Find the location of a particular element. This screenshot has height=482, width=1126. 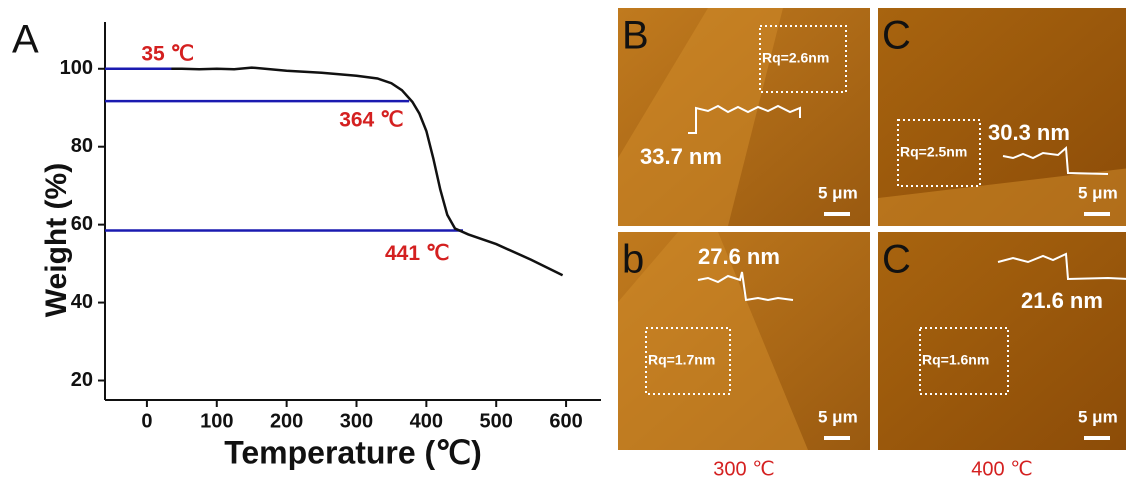

x-tick-label: 500 is located at coordinates (496, 421).